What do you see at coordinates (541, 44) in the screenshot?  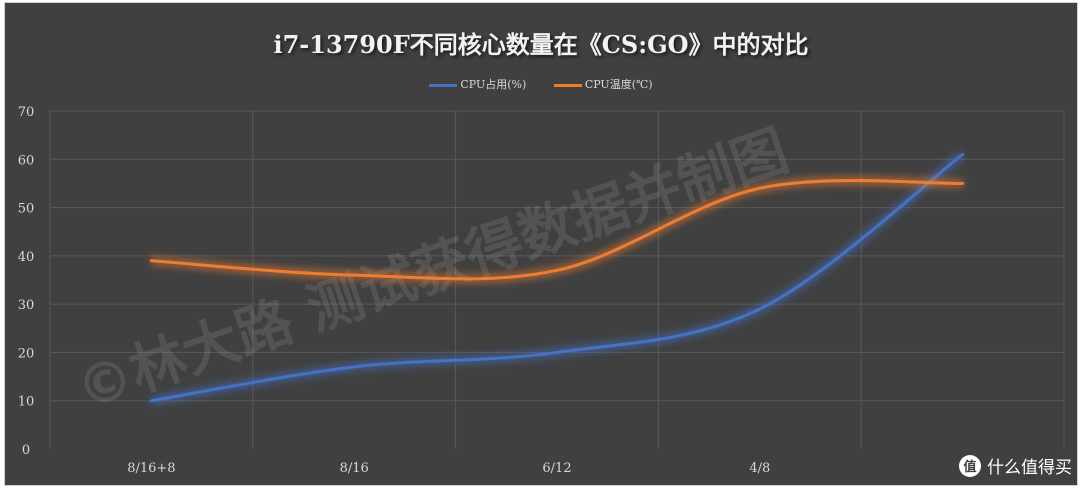 I see `chart-title: i7-13790F不同核心数量在《CS:GO》中的对比` at bounding box center [541, 44].